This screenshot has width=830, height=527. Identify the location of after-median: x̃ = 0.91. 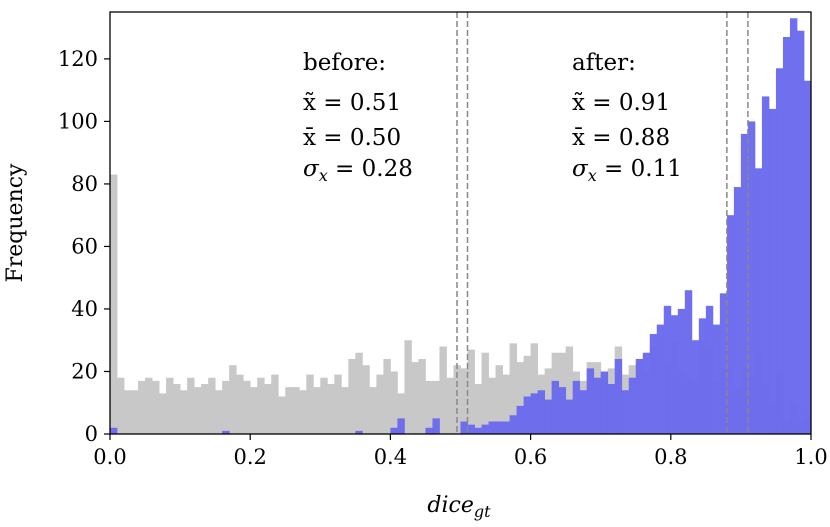
(621, 103).